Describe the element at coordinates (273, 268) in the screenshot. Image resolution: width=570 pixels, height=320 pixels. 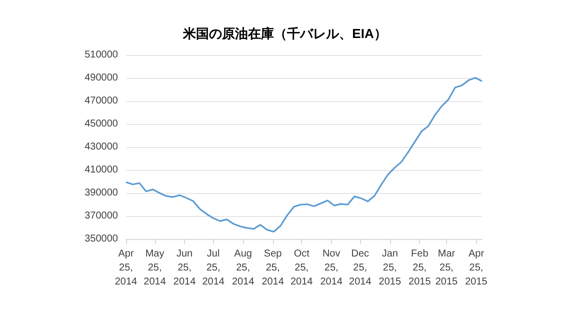
I see `x-tick-label: Sep 25, 2014` at that location.